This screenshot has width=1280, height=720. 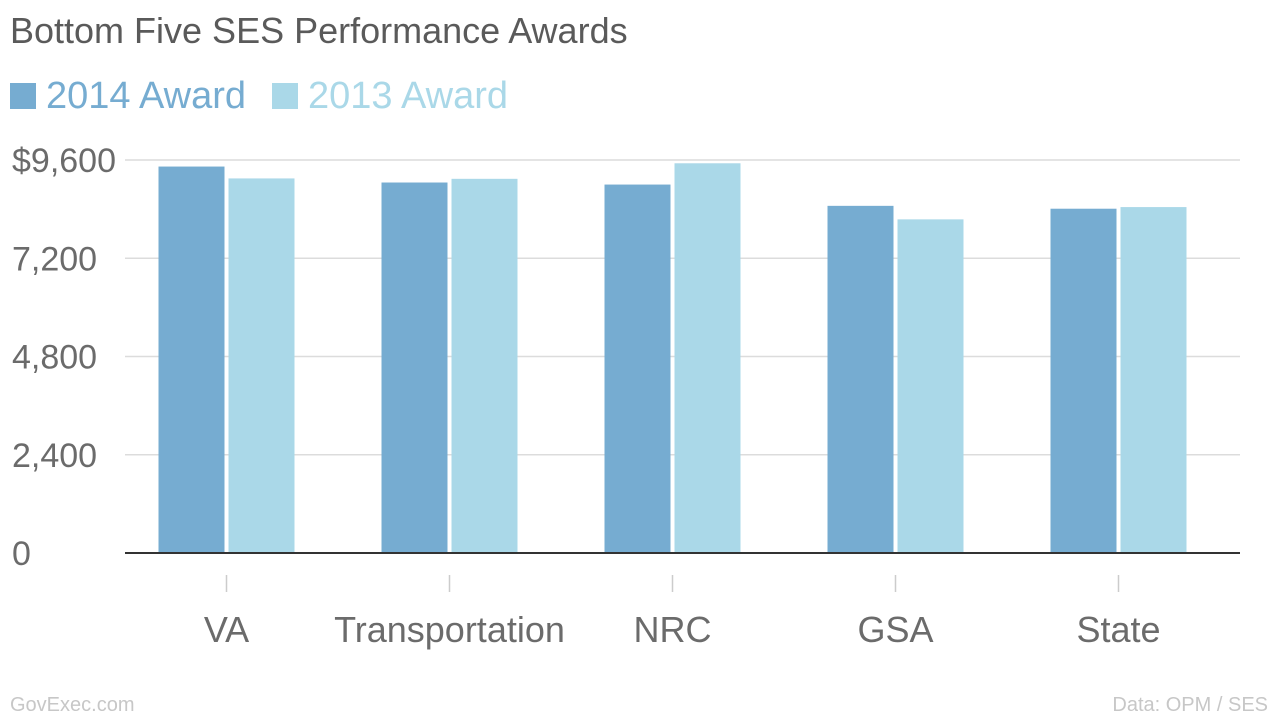 I want to click on y-tick-label: $9,600, so click(x=64, y=161).